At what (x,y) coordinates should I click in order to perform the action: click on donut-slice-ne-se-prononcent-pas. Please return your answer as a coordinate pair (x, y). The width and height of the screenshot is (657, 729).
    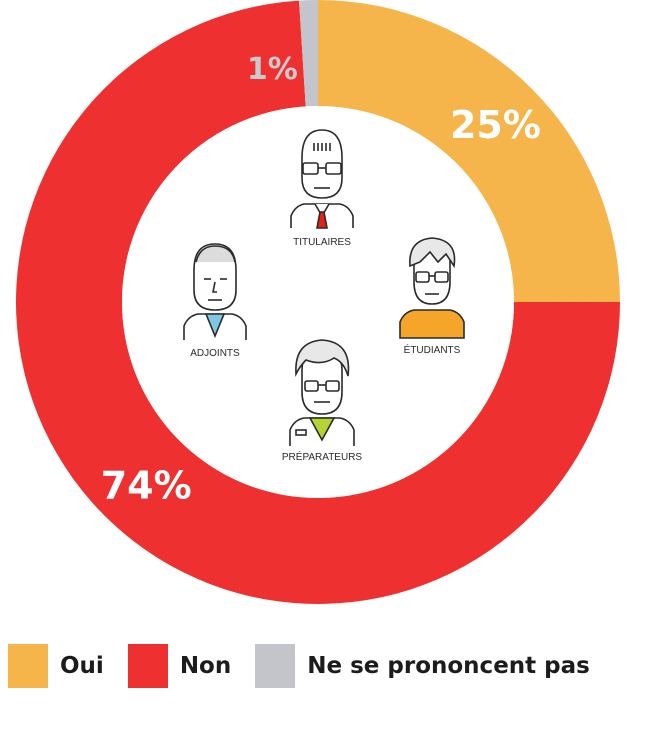
    Looking at the image, I should click on (308, 53).